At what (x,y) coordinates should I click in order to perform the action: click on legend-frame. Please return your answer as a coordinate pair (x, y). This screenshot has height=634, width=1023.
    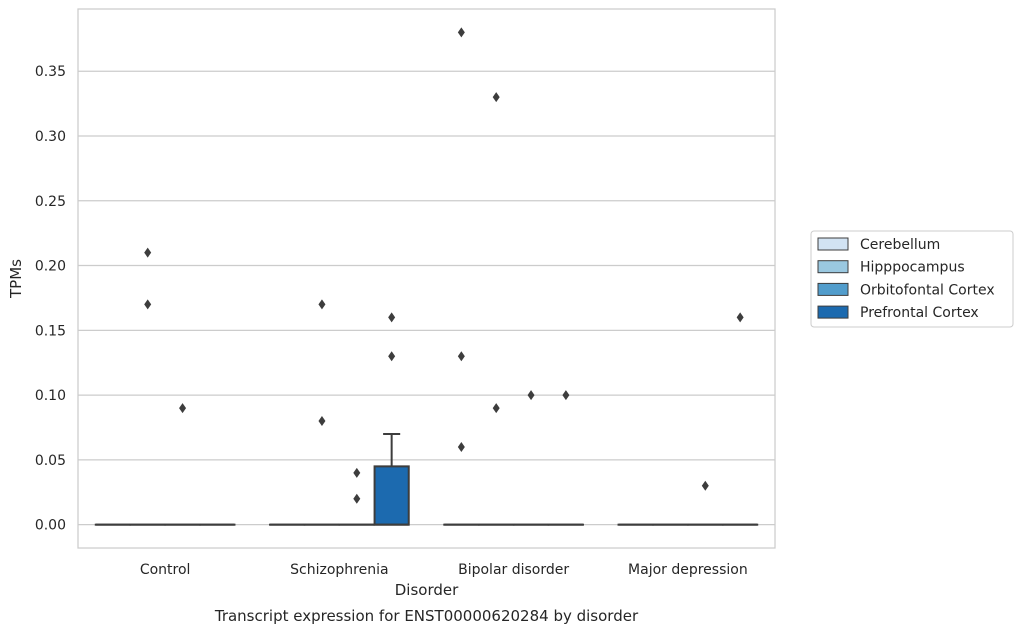
    Looking at the image, I should click on (912, 279).